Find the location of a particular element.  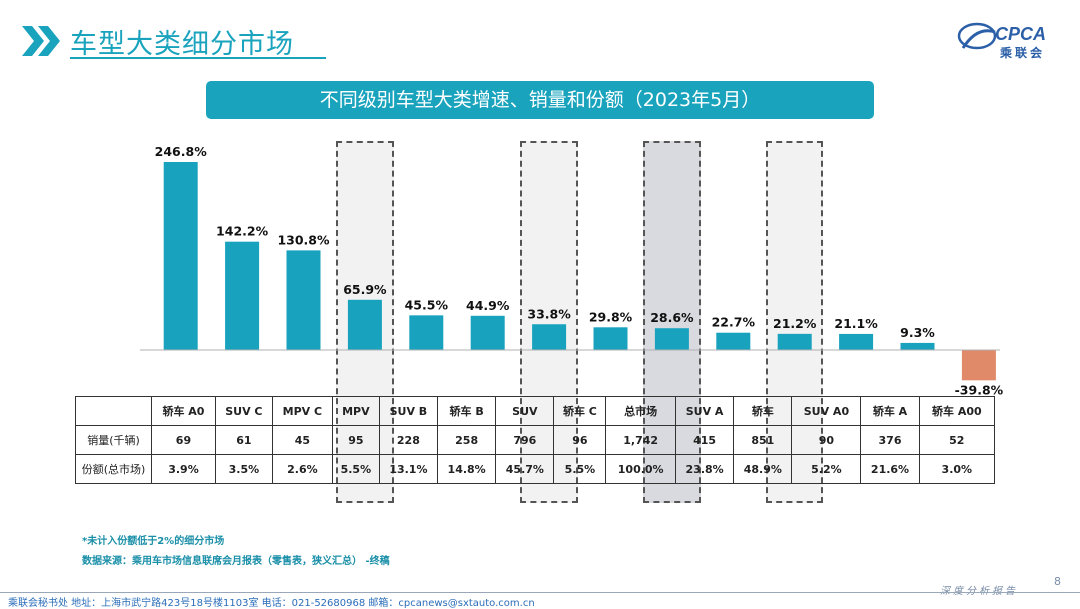

report-type: 深度分析报告 is located at coordinates (979, 589).